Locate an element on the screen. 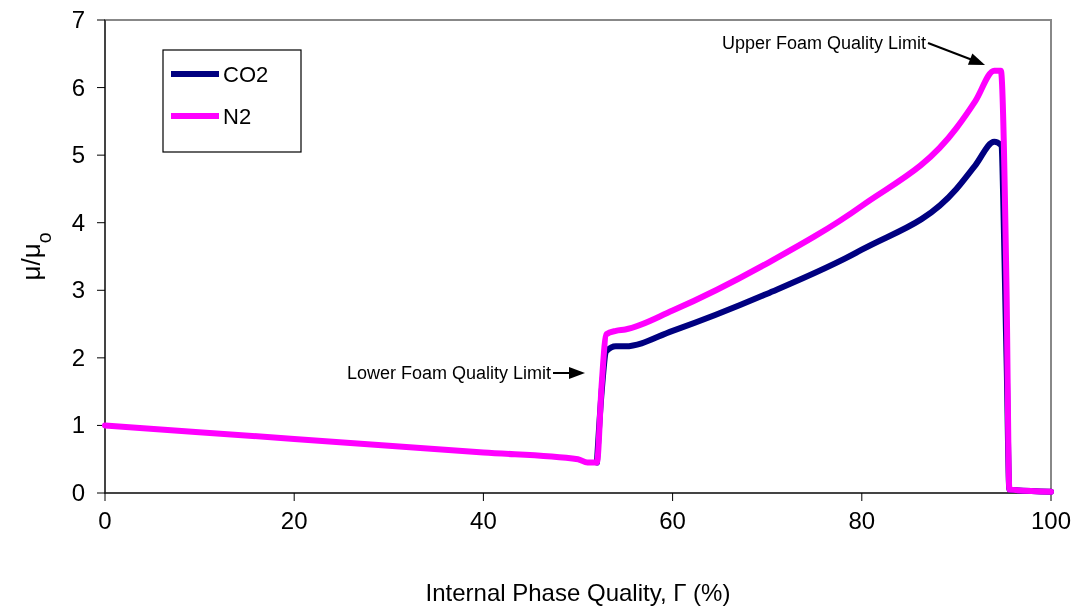 Image resolution: width=1084 pixels, height=613 pixels. x-tick-label: 80 is located at coordinates (862, 520).